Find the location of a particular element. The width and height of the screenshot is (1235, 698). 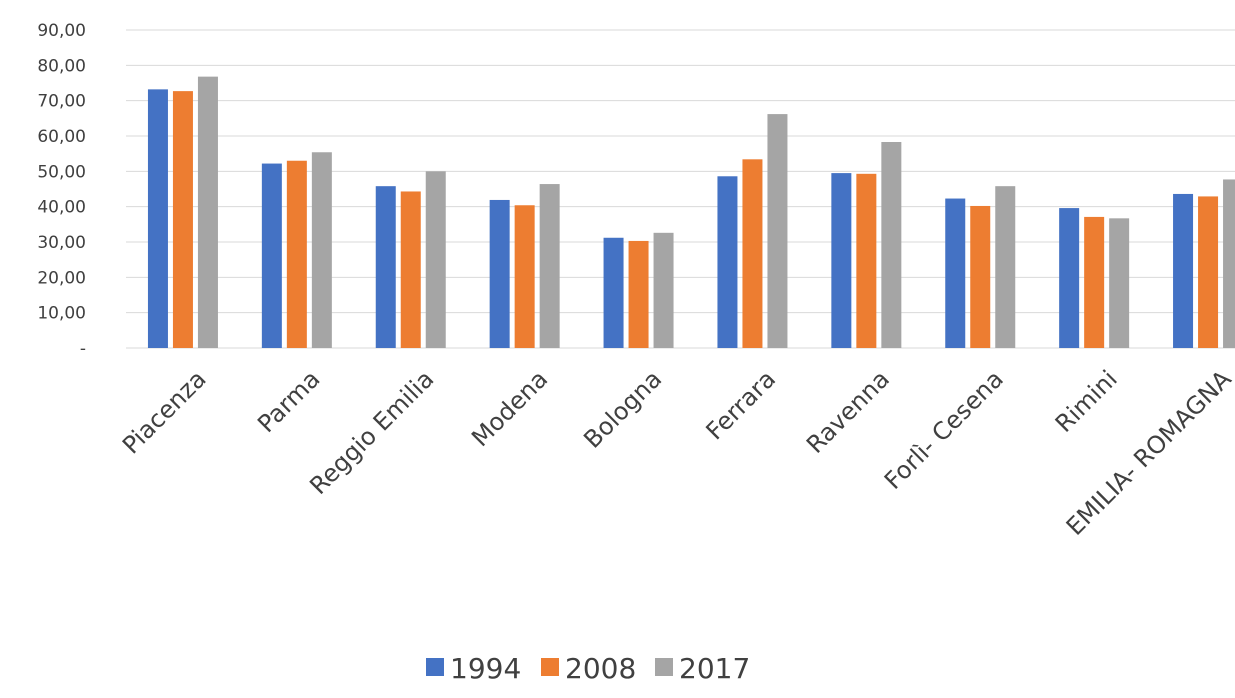

x-tick-label: Ravenna is located at coordinates (848, 412).